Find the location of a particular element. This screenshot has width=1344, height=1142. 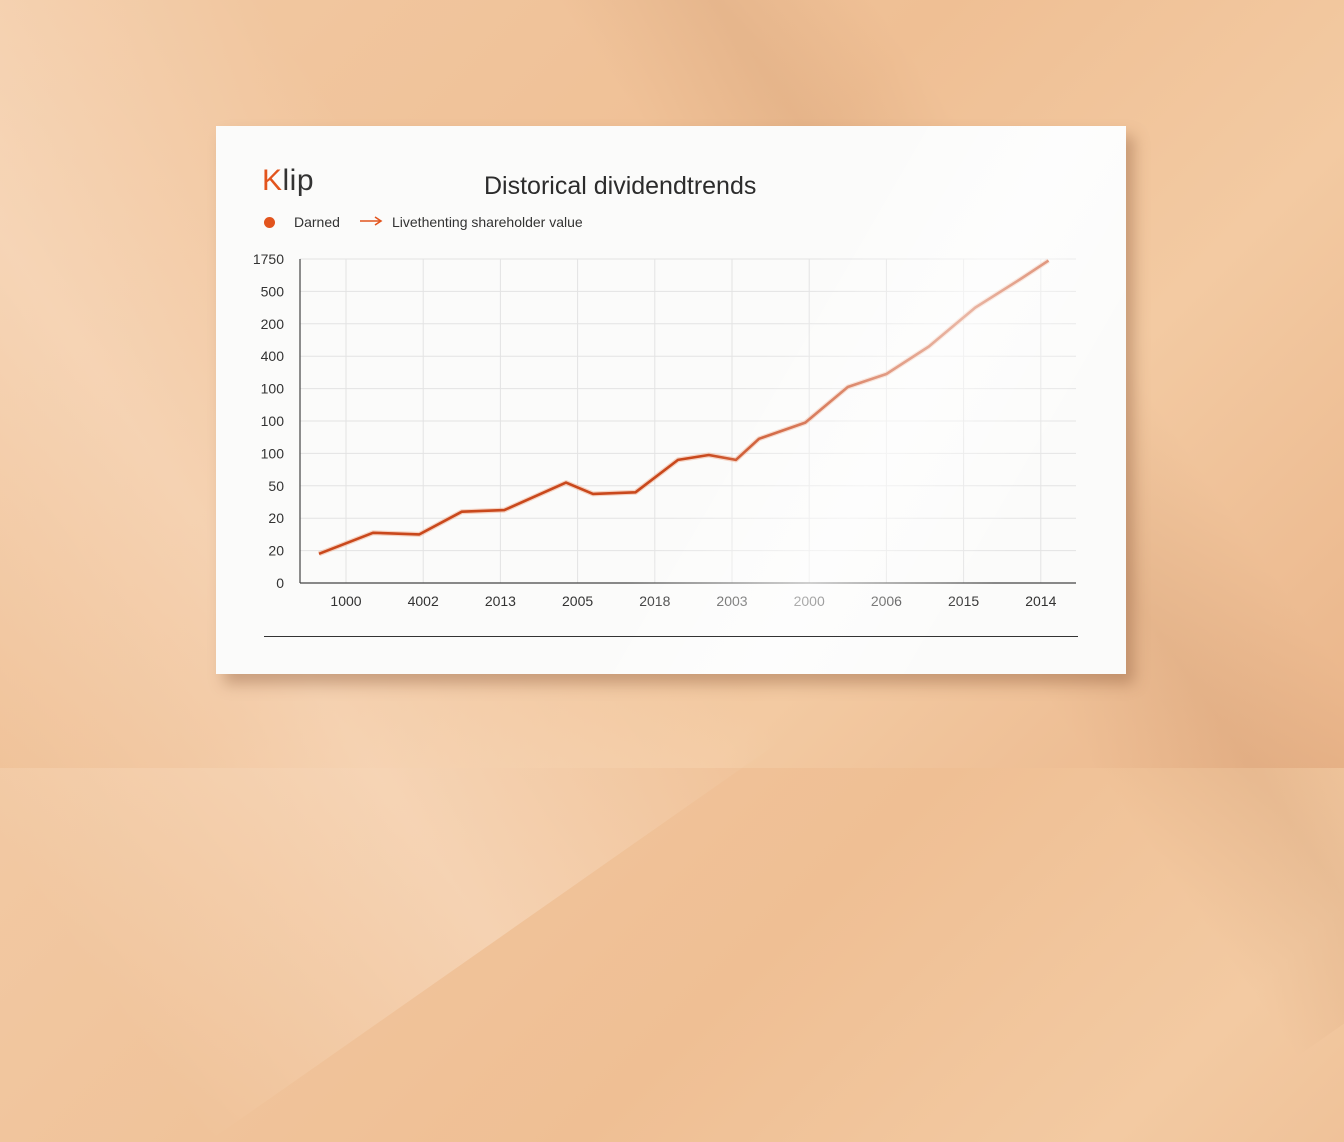

y-tick-label: 0 is located at coordinates (280, 583).